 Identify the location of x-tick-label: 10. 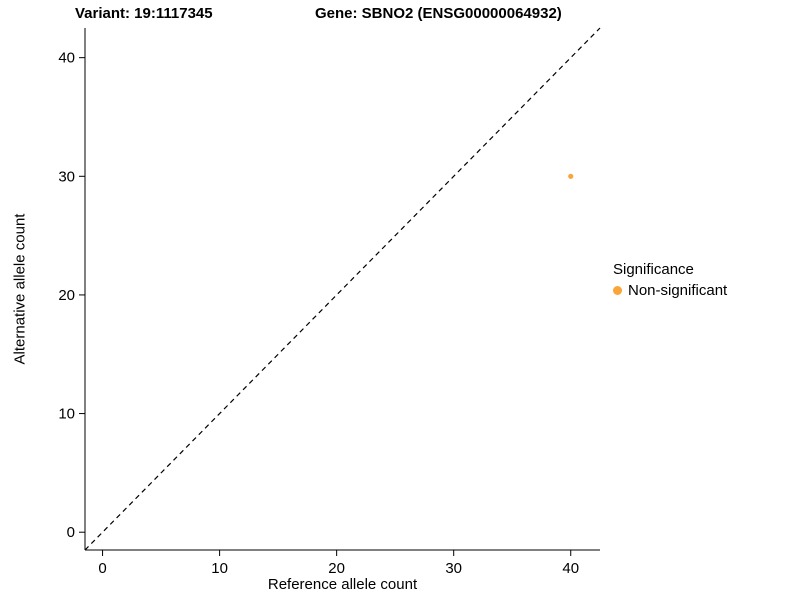
(219, 568).